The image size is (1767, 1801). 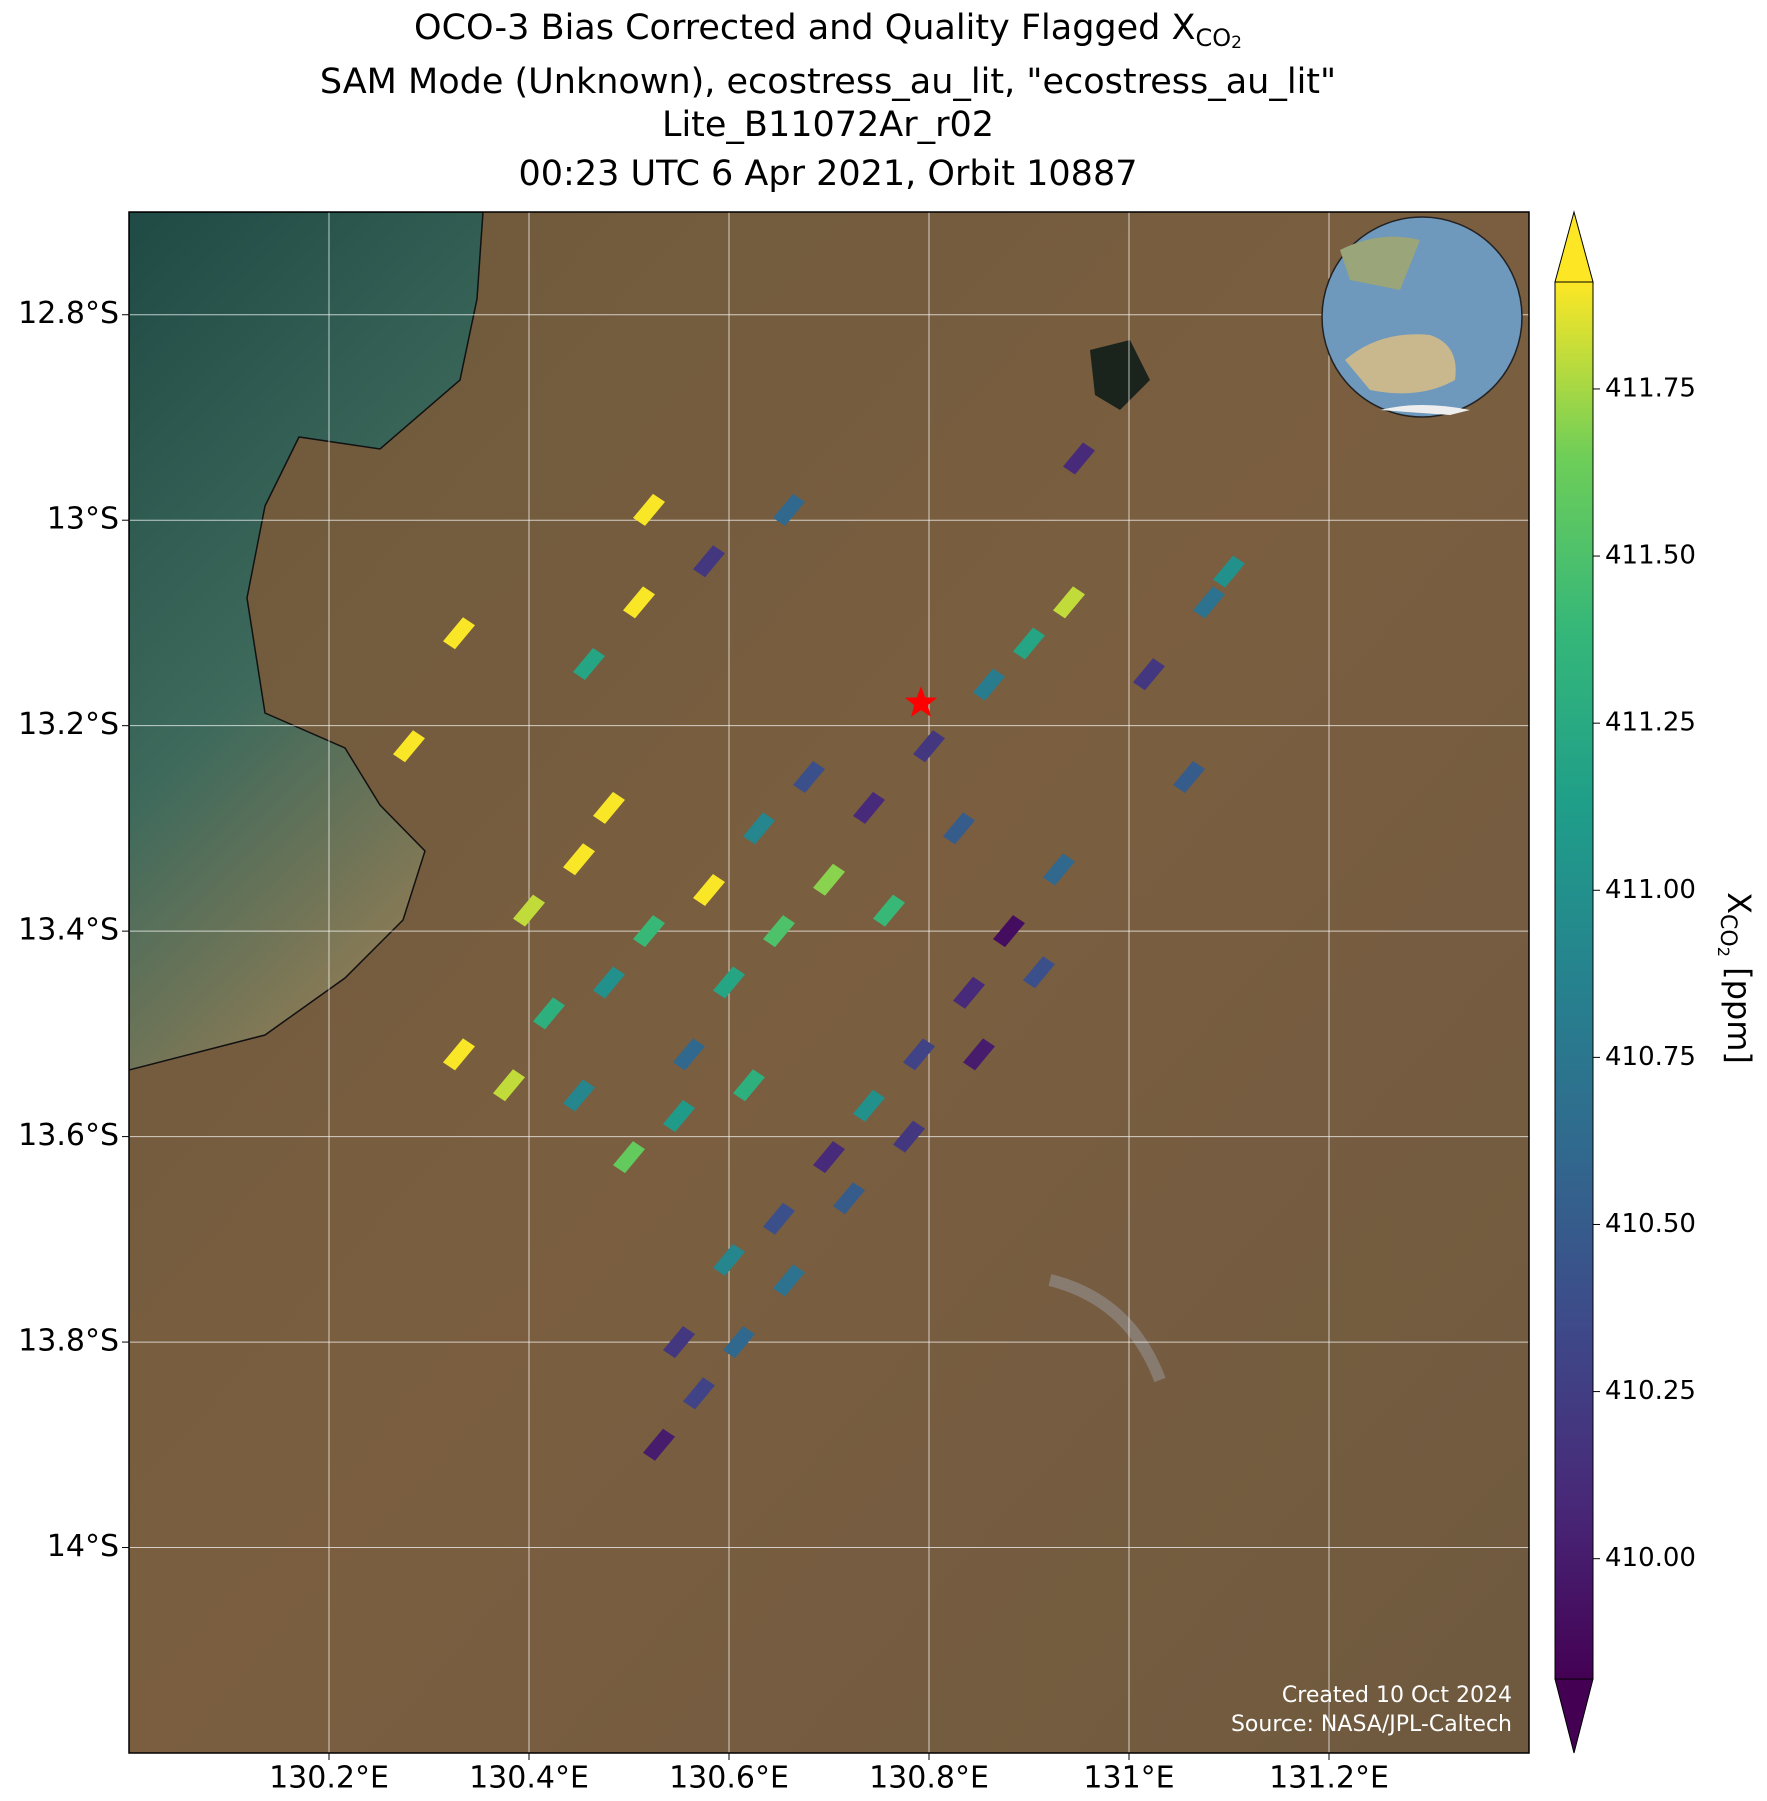 I want to click on title-line: 00:23 UTC 6 Apr 2021, Orbit 10887, so click(x=828, y=174).